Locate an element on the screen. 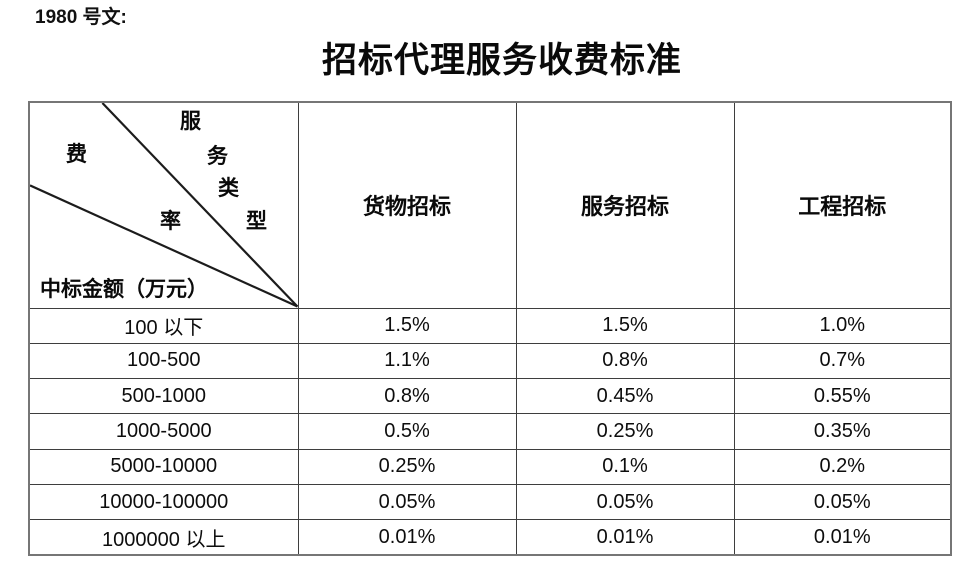 This screenshot has width=976, height=581. row-label: 5000-10000 is located at coordinates (163, 466).